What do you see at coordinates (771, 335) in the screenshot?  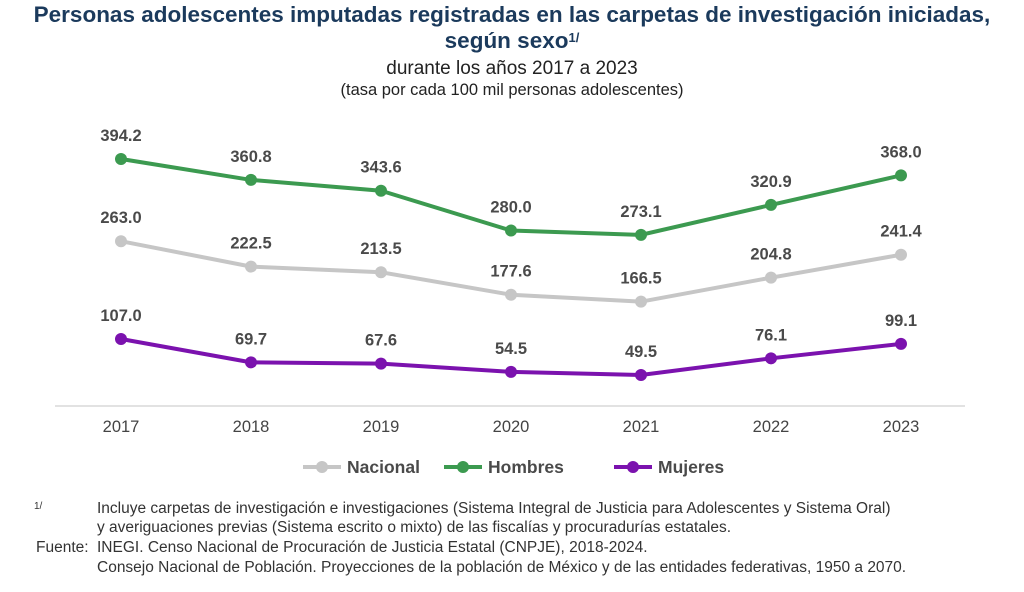 I see `mujeres-data-label: 76.1` at bounding box center [771, 335].